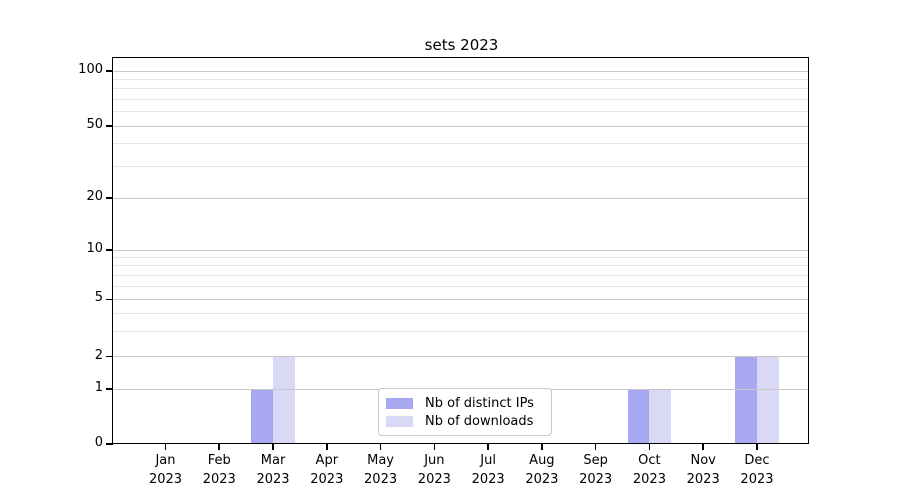  I want to click on x-tick-label: Aug 2023, so click(542, 470).